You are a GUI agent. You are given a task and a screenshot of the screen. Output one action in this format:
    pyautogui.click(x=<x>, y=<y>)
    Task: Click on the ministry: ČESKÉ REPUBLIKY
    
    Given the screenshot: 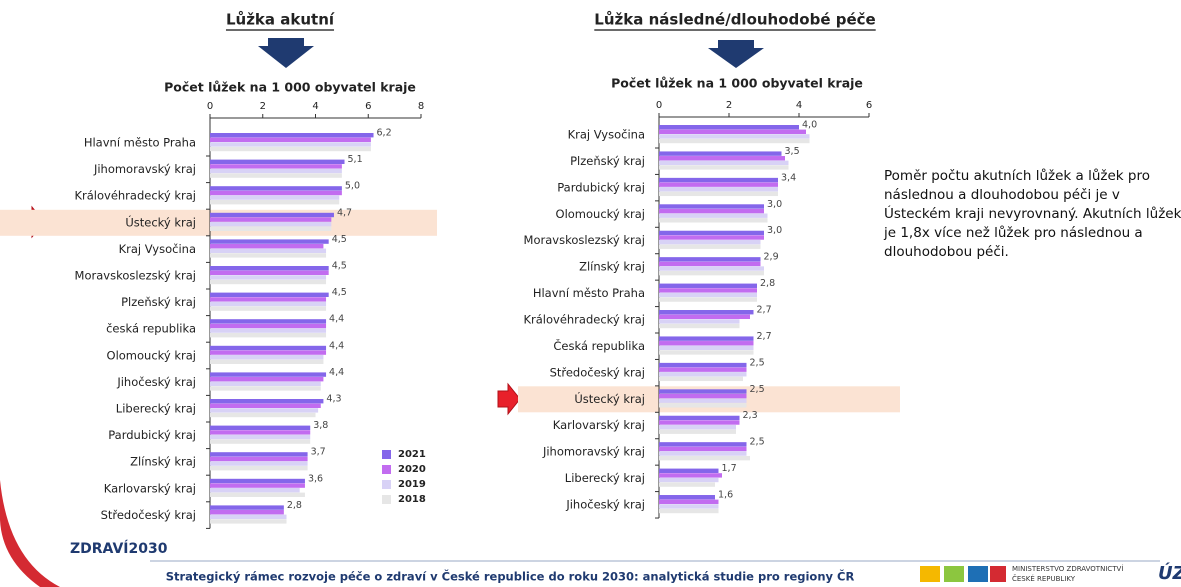 What is the action you would take?
    pyautogui.click(x=1044, y=578)
    